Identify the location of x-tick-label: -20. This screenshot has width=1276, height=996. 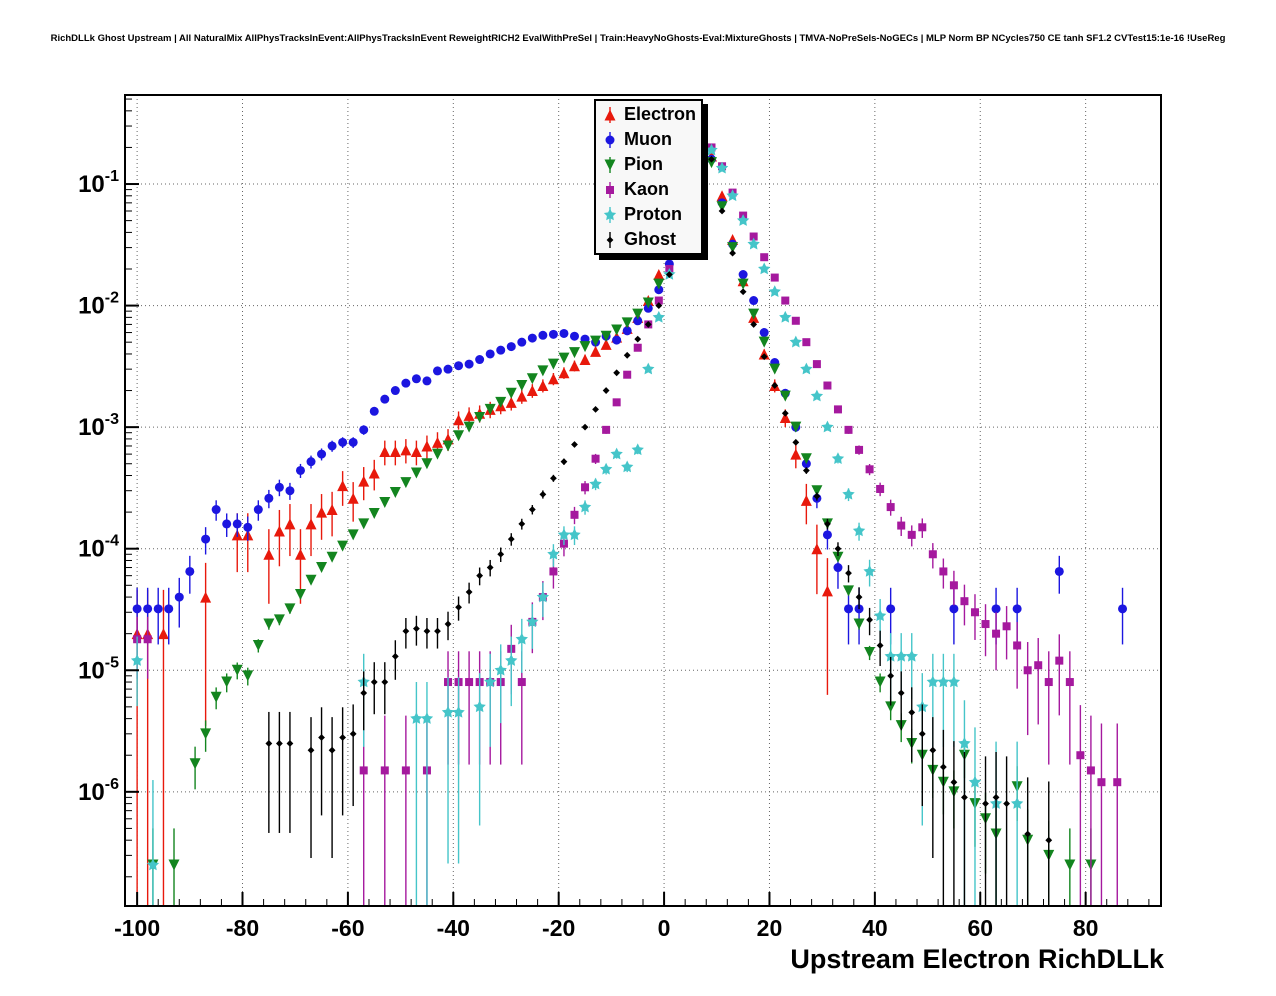
(558, 928).